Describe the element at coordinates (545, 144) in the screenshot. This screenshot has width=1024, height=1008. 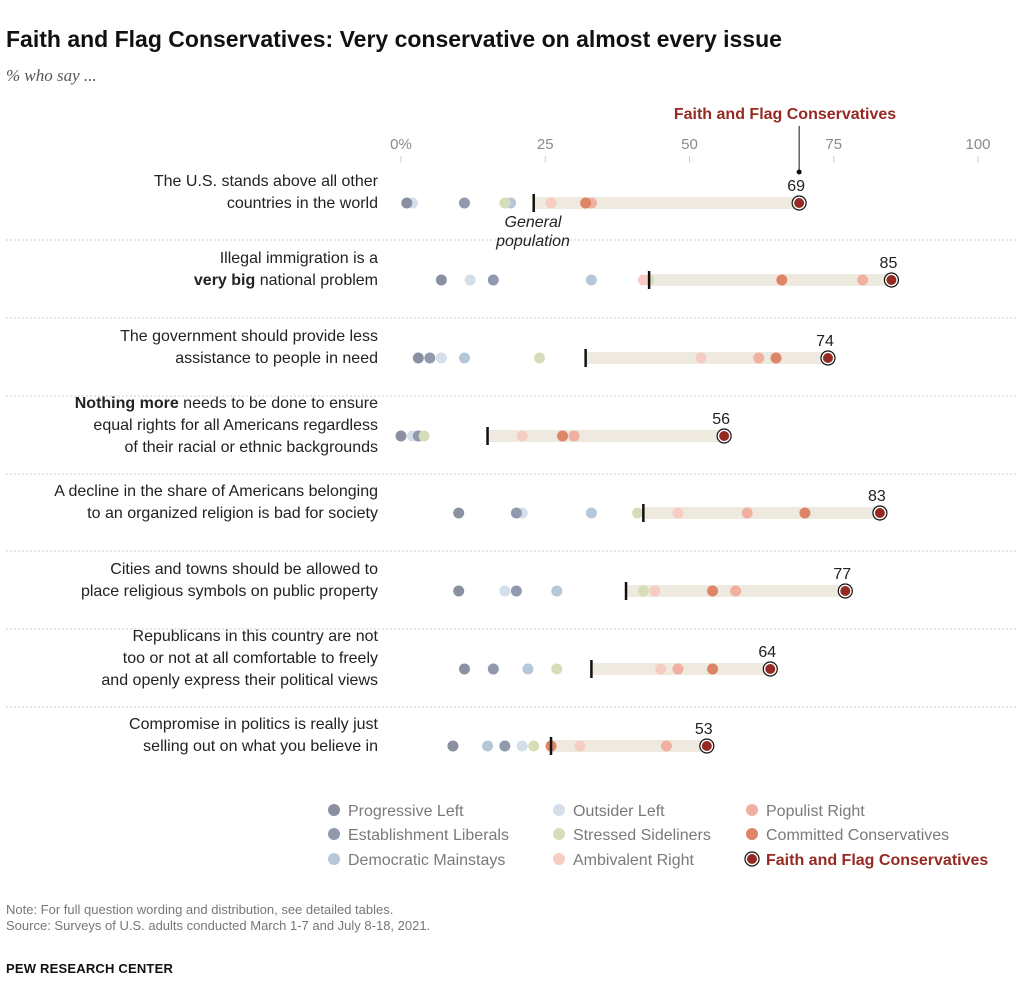
I see `x-tick-label: 25` at that location.